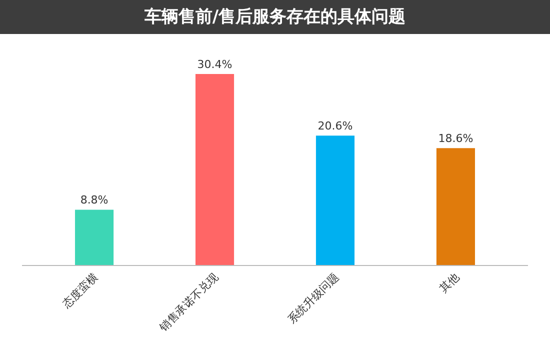  Describe the element at coordinates (214, 65) in the screenshot. I see `data-label: 30.4%` at that location.